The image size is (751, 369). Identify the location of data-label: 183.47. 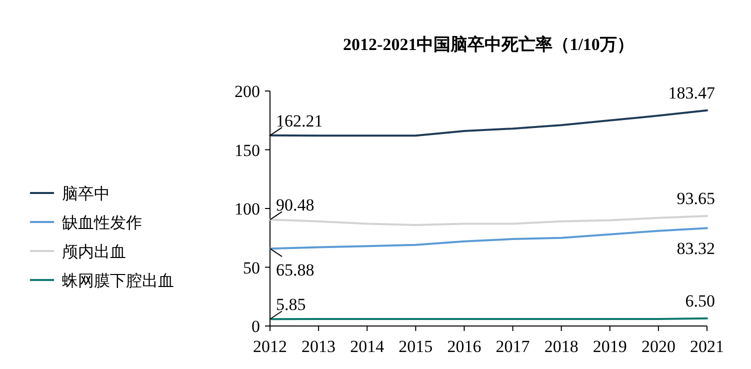
(692, 92).